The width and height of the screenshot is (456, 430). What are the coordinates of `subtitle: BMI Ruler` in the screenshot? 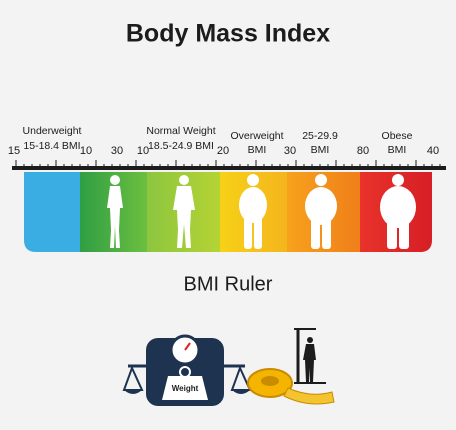 It's located at (228, 284).